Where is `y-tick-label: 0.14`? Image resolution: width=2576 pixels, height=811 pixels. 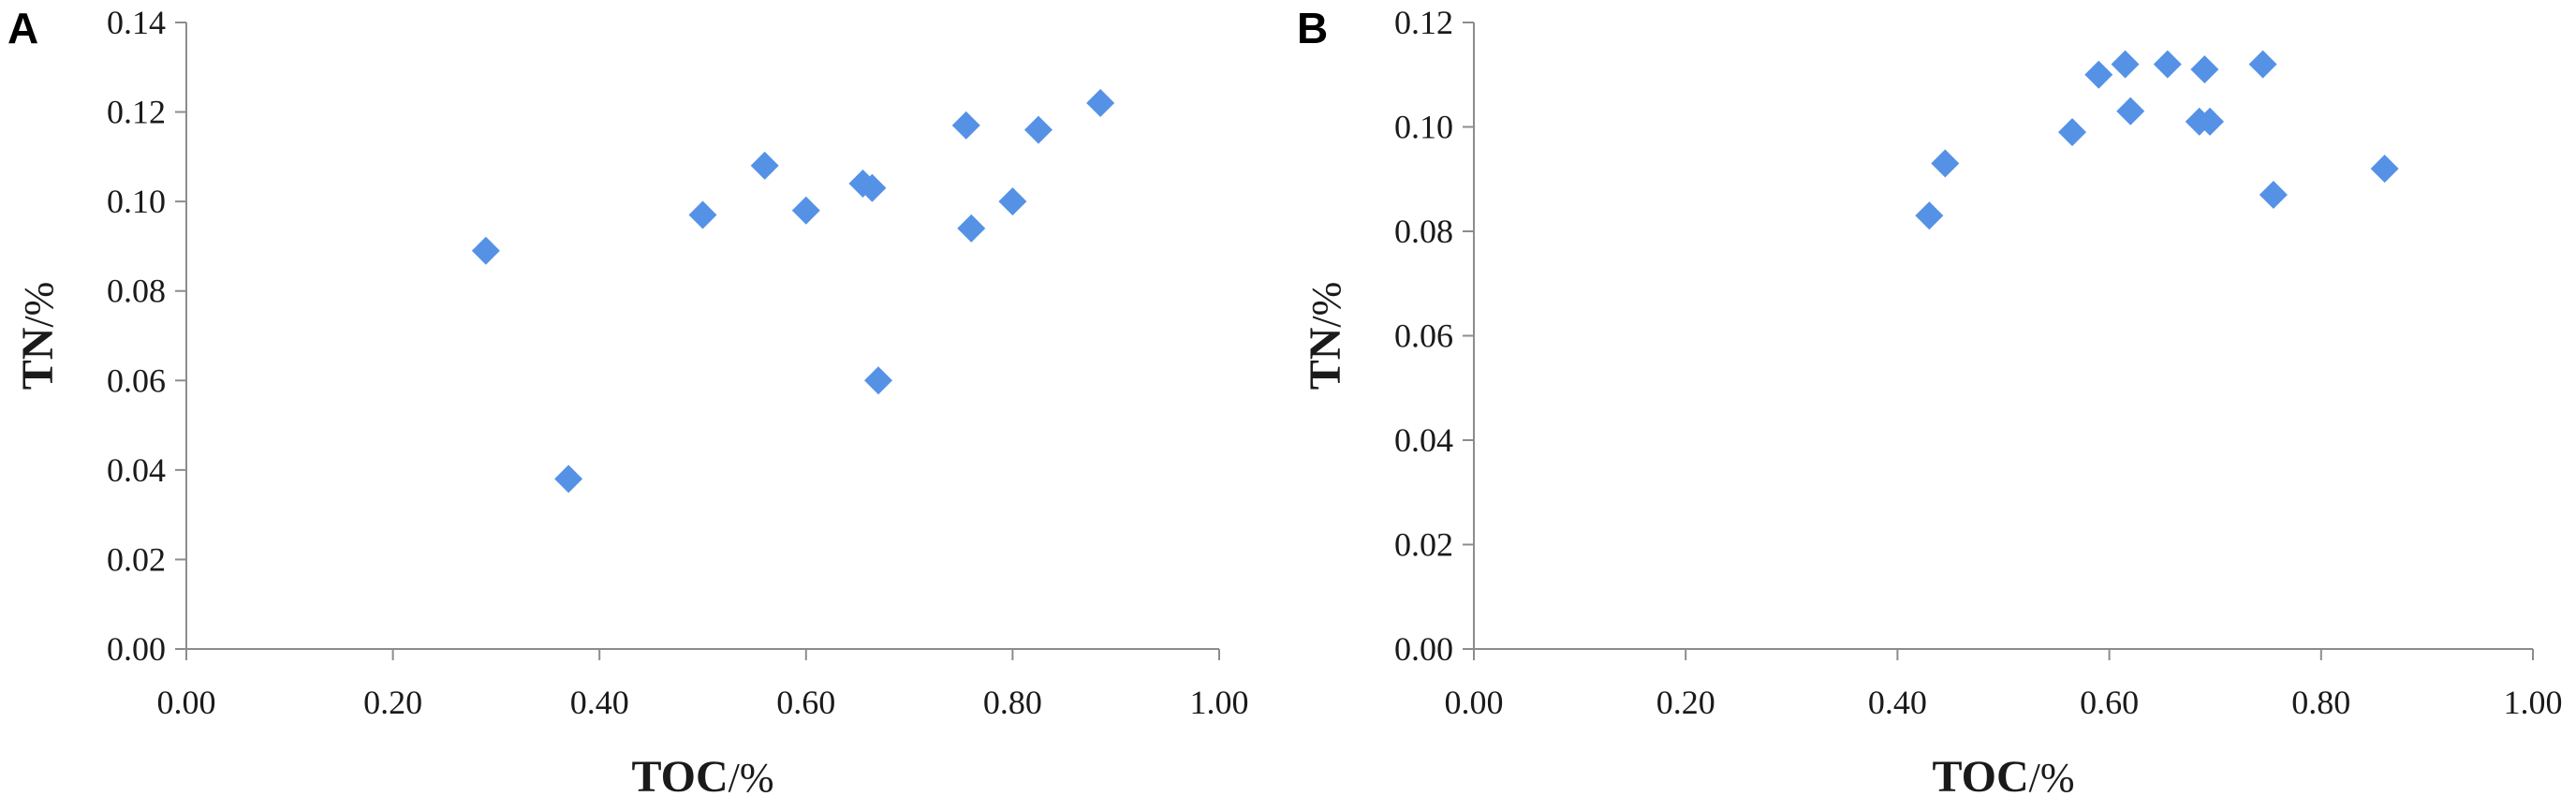 y-tick-label: 0.14 is located at coordinates (136, 22).